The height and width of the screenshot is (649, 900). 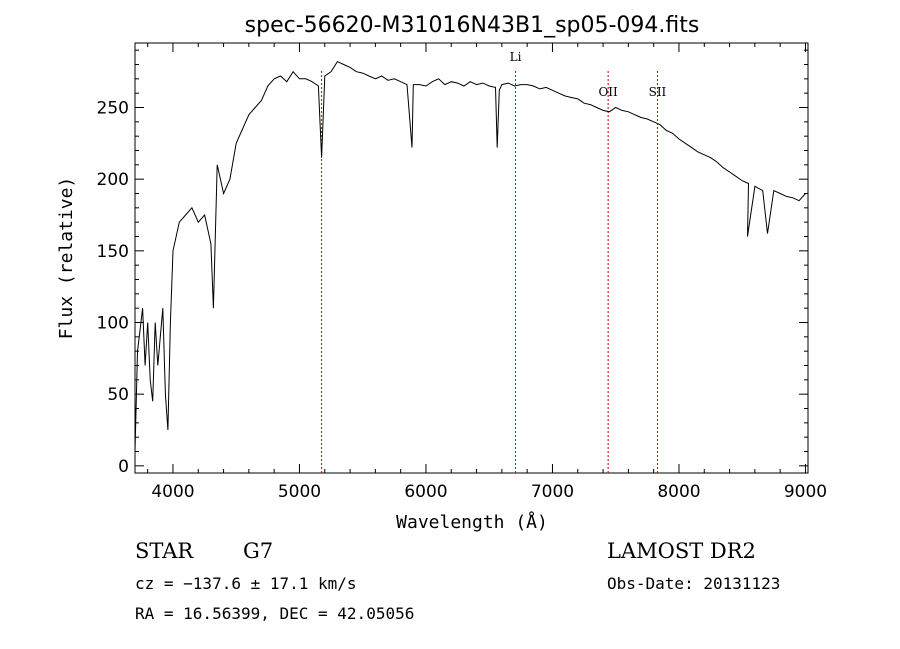 I want to click on x-tick-label: 7000, so click(x=552, y=492).